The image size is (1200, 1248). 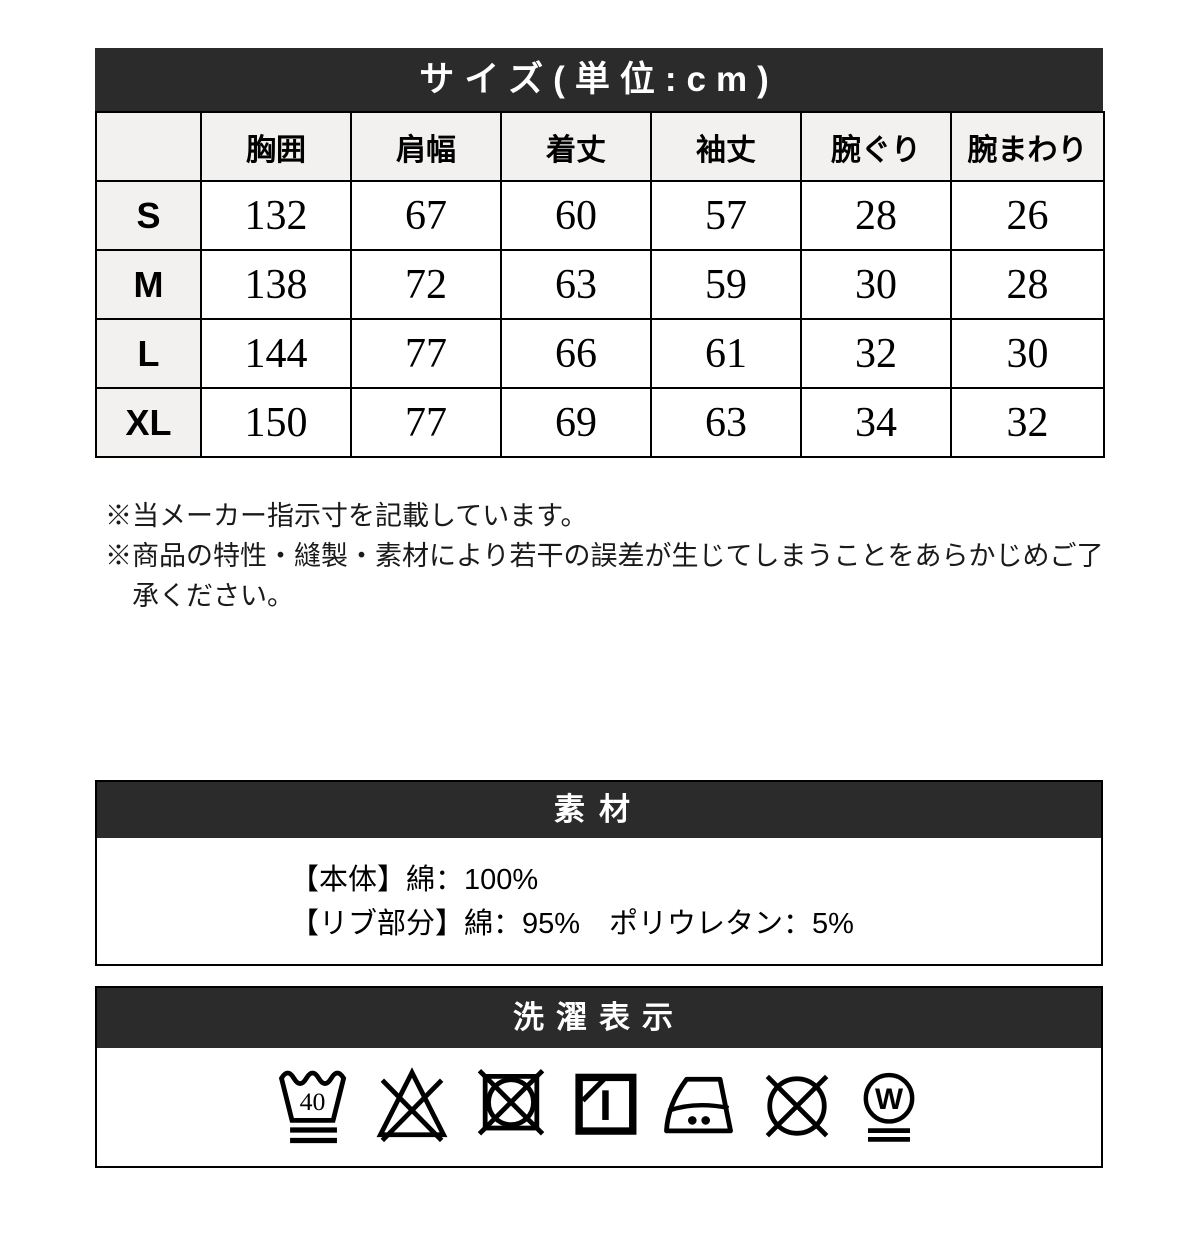 I want to click on size-section-title-bar: サイズ(単位:cm), so click(x=599, y=79).